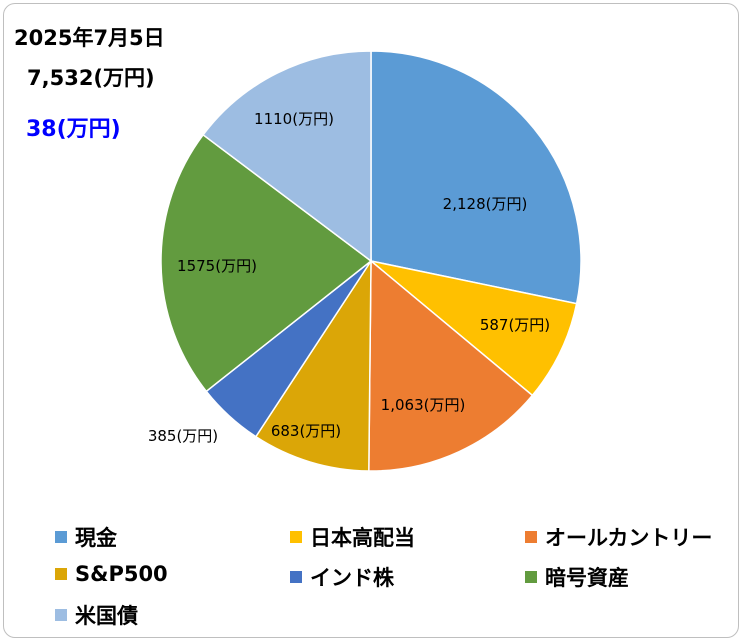 This screenshot has height=644, width=745. Describe the element at coordinates (485, 204) in the screenshot. I see `slice-data-label: 2,128(万円)` at that location.